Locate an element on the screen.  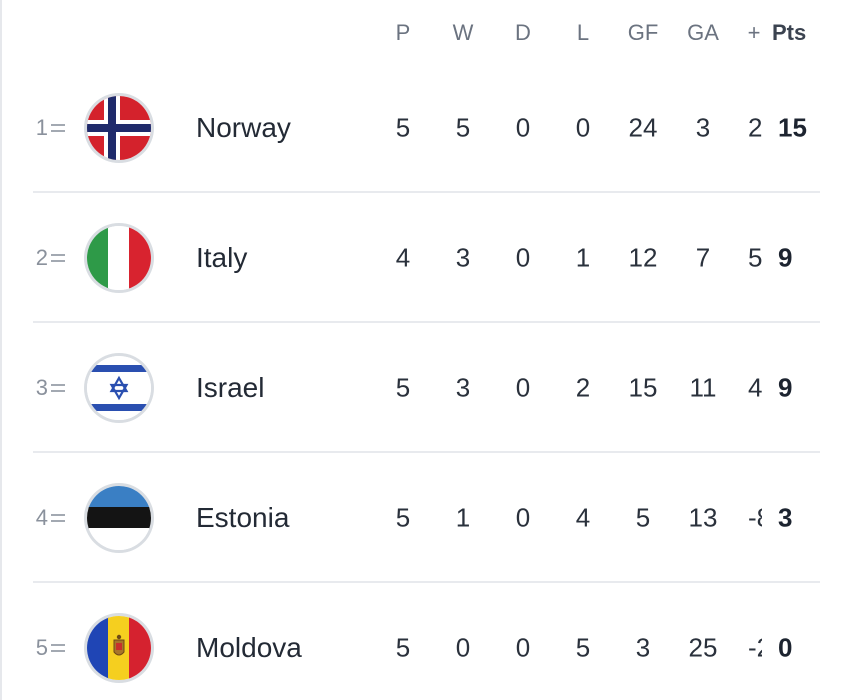
position-number: 2 is located at coordinates (41, 257).